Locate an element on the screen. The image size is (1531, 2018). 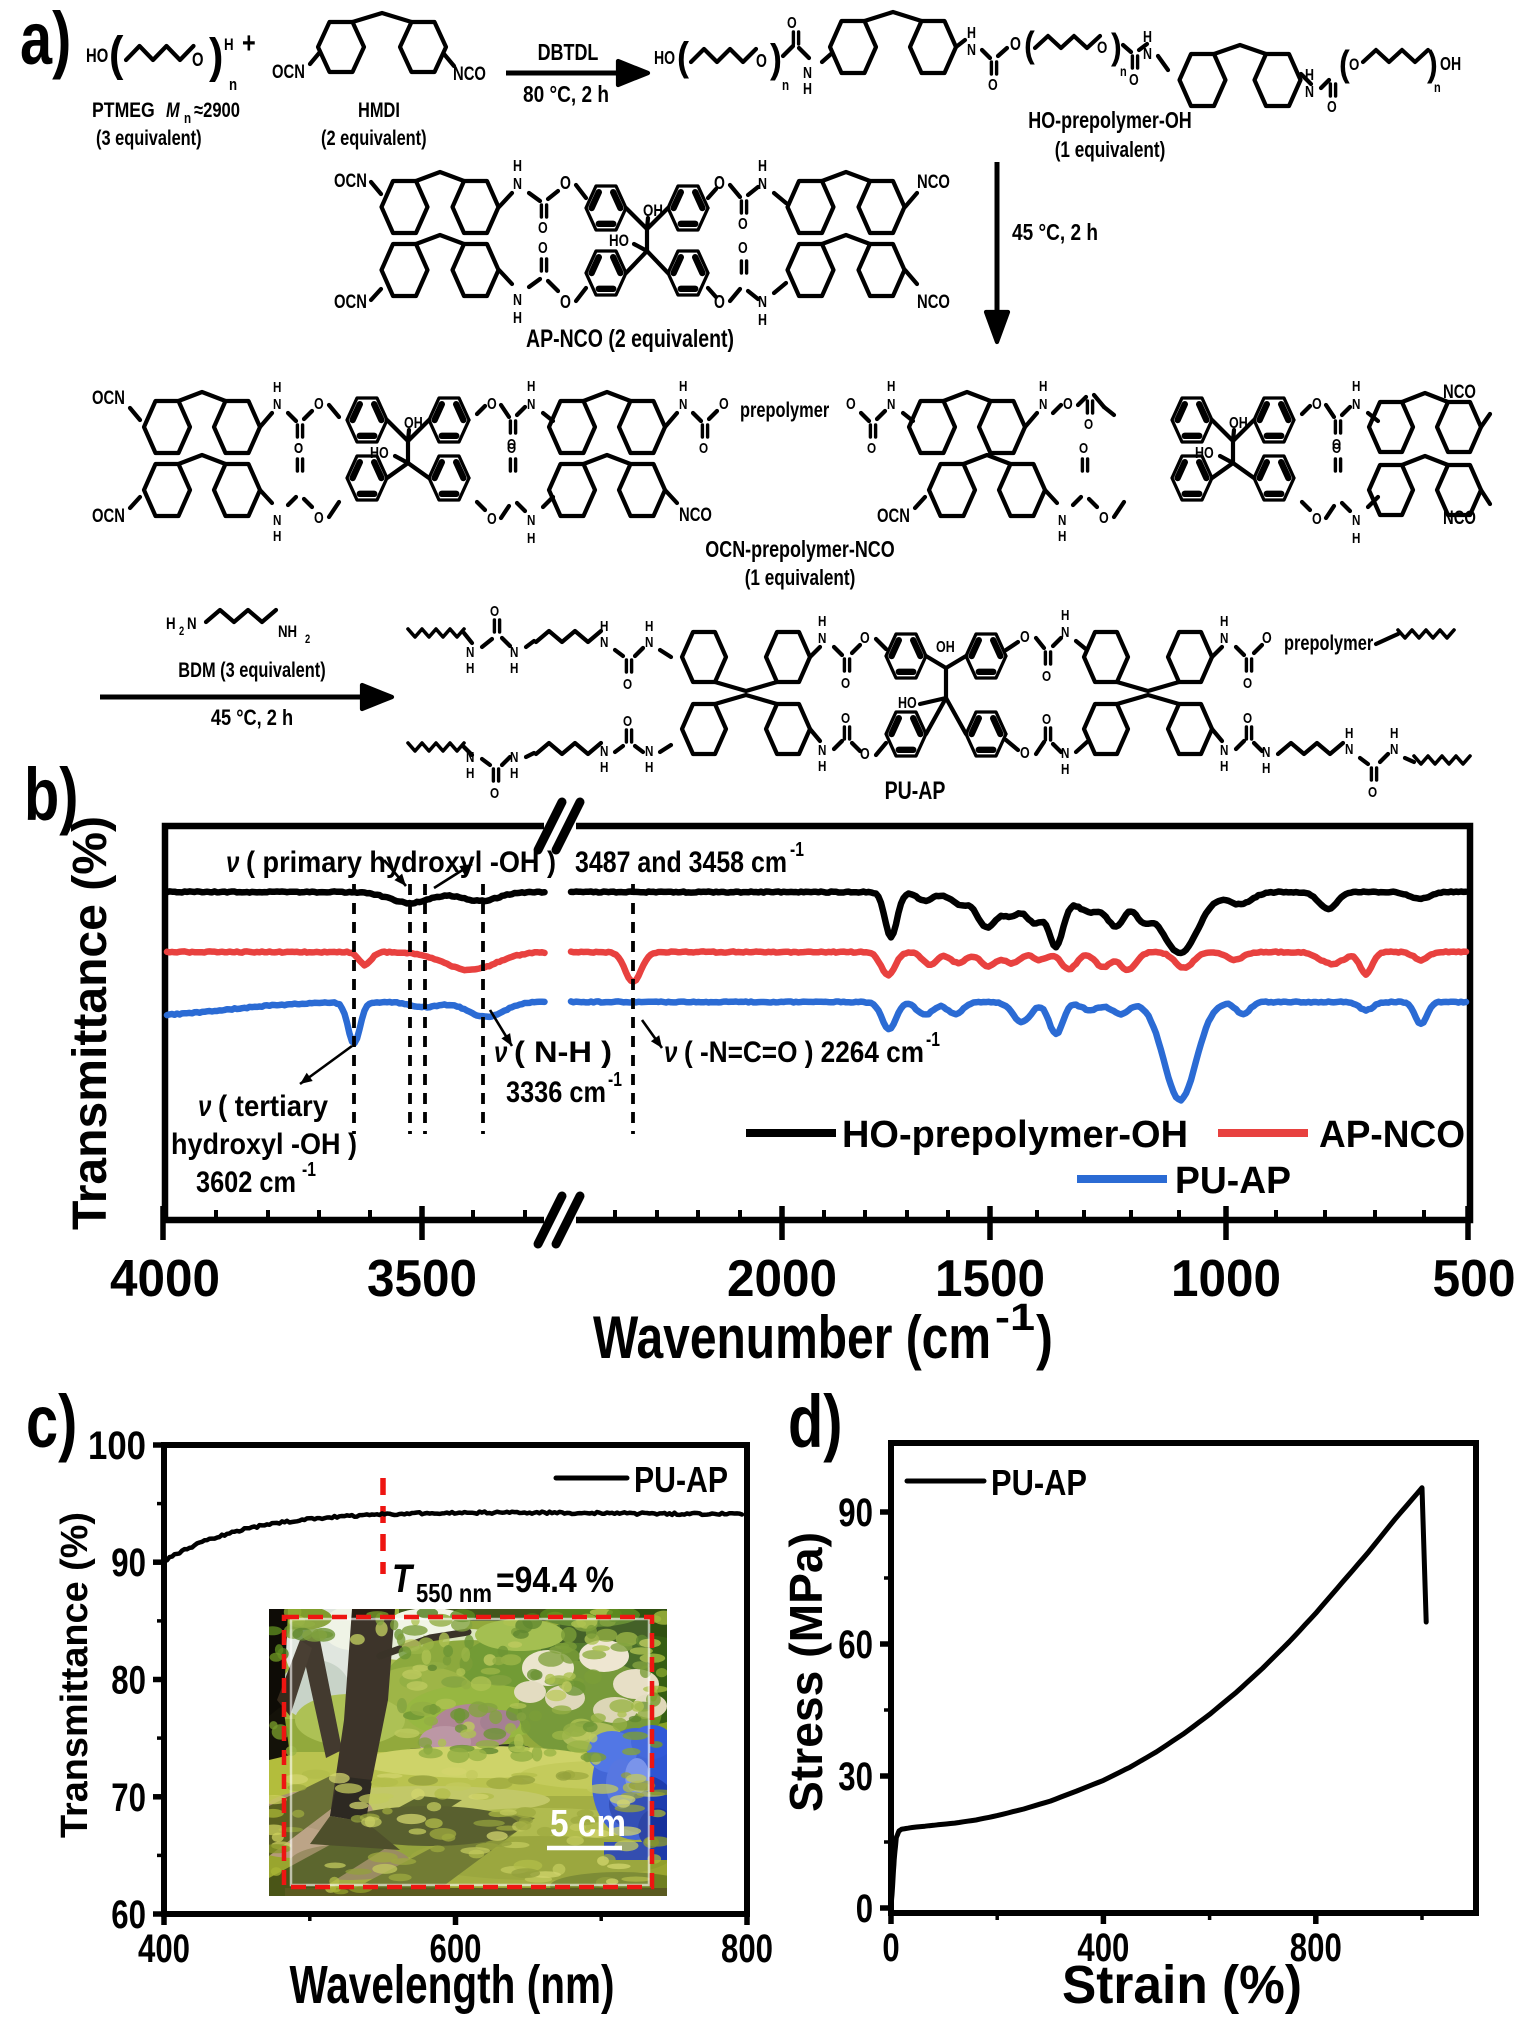
svg-text: 1500 is located at coordinates (990, 1279).